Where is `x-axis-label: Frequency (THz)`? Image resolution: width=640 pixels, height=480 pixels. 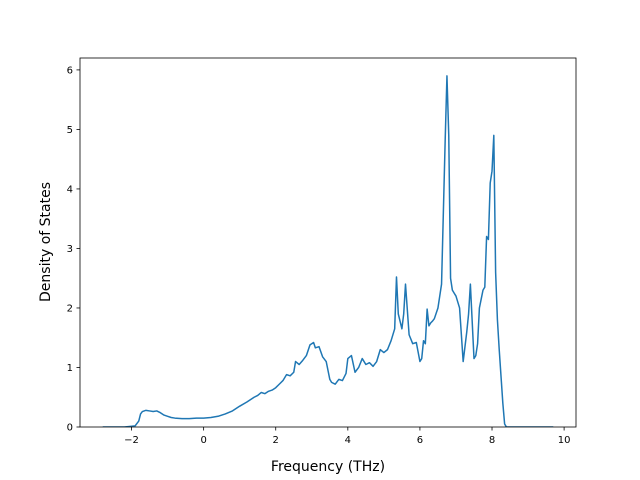
x-axis-label: Frequency (THz) is located at coordinates (328, 467).